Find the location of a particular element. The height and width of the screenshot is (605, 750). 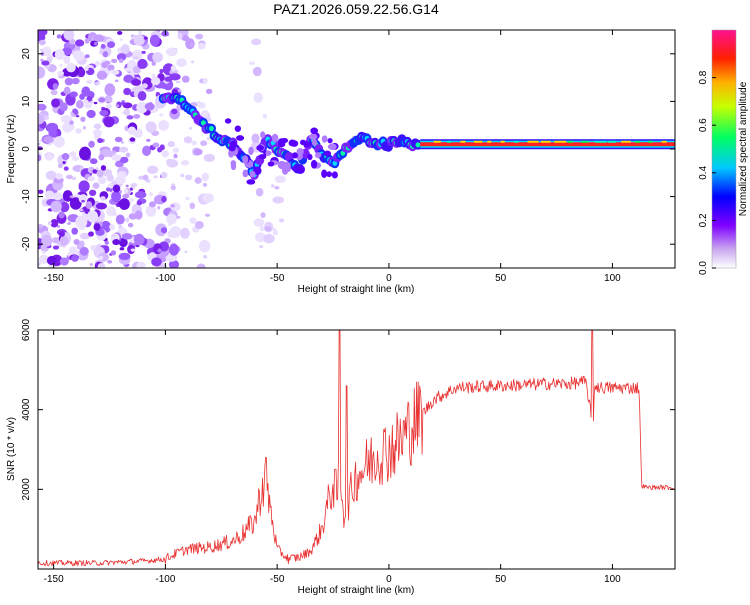

colorbar-tick-label: 0.2 is located at coordinates (703, 220).